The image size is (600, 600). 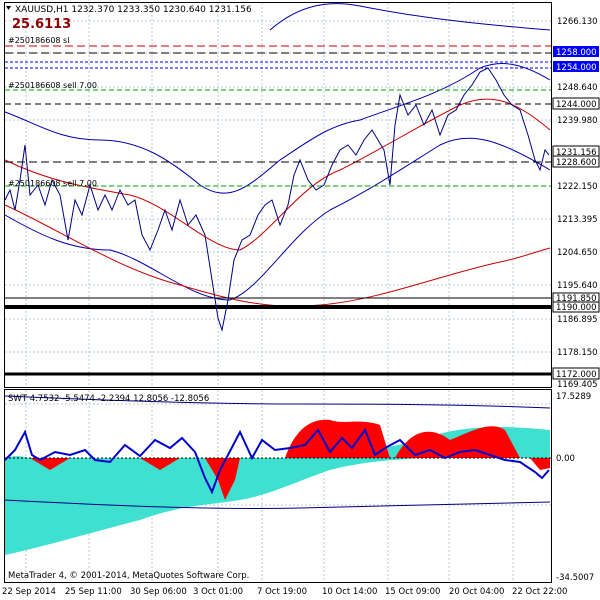 What do you see at coordinates (577, 253) in the screenshot?
I see `price-tick: 1204.650` at bounding box center [577, 253].